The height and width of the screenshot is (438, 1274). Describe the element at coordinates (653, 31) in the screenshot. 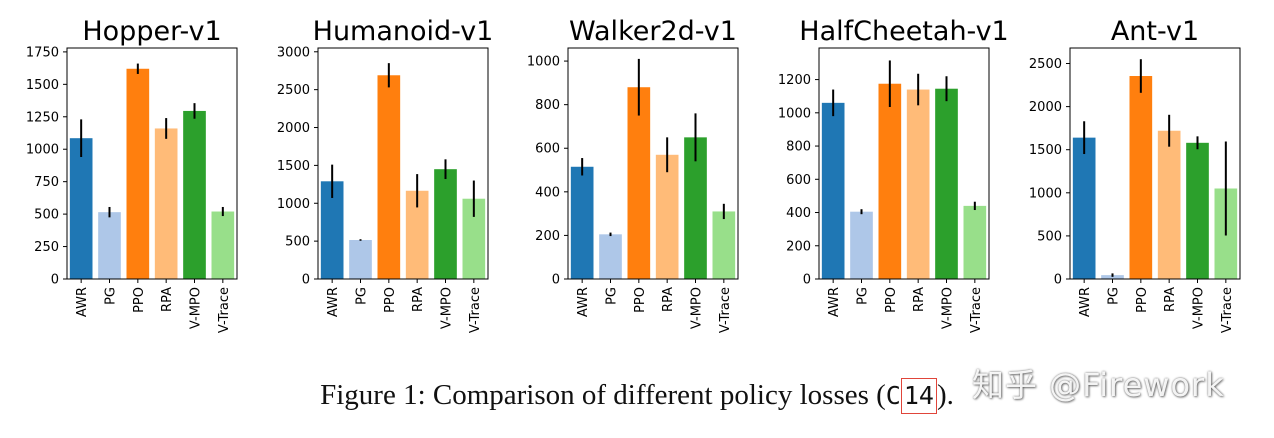

I see `chart-title: Walker2d-v1` at that location.